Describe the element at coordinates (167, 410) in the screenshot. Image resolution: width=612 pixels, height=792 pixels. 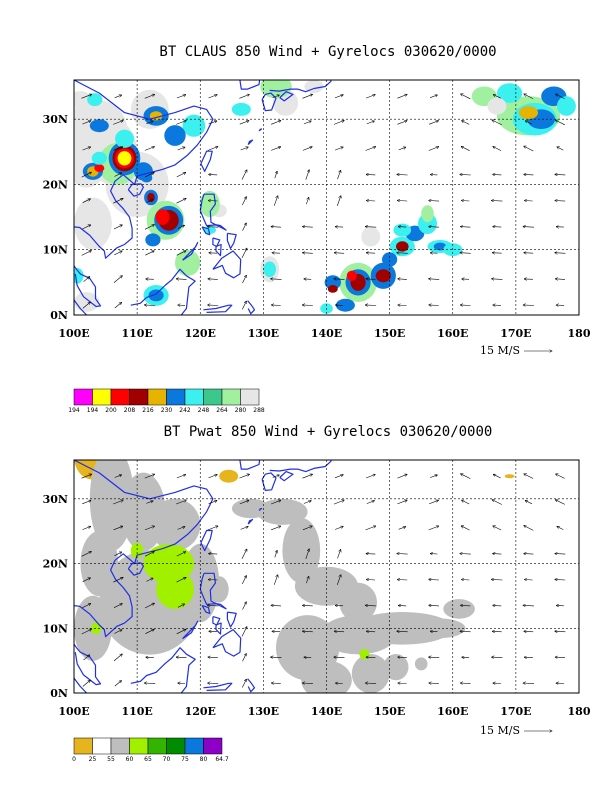
I see `colorbar-label: 230` at that location.